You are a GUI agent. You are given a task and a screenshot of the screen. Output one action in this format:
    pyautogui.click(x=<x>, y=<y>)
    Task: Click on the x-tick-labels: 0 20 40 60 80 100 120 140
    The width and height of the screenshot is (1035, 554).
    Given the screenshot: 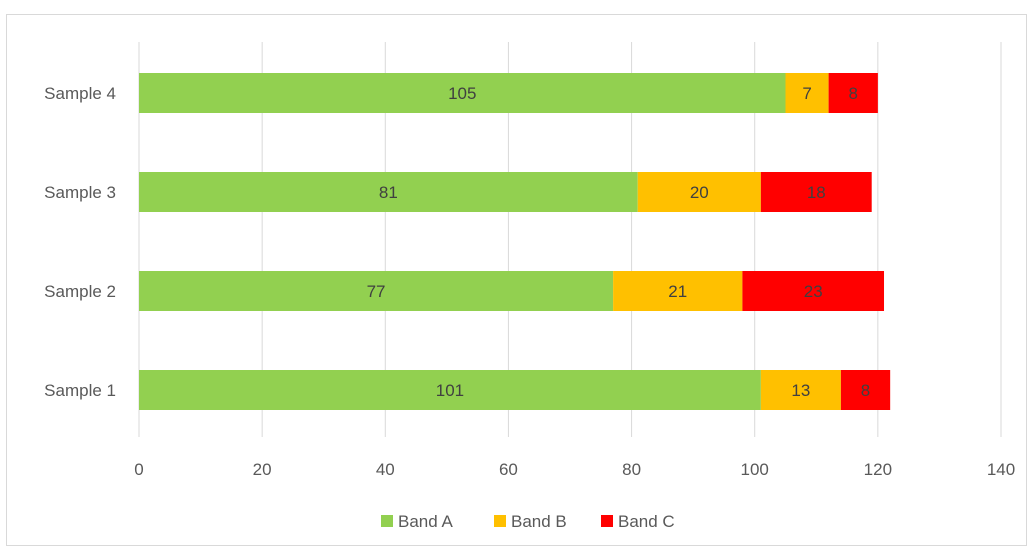 What is the action you would take?
    pyautogui.click(x=574, y=469)
    